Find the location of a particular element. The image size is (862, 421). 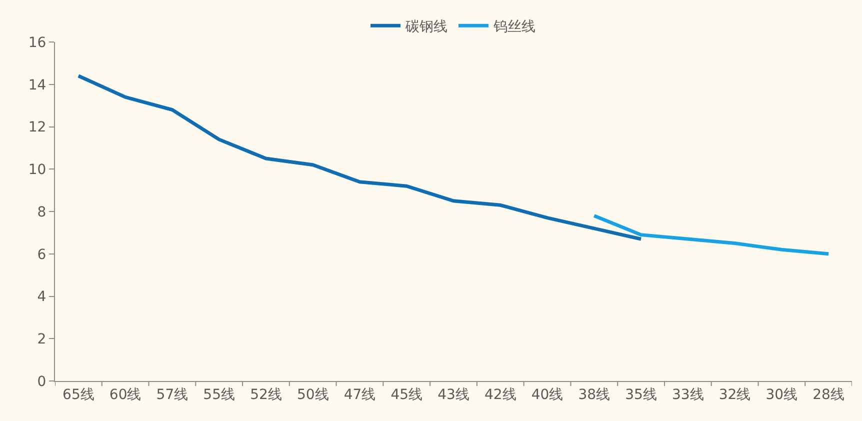

x-tick-label: 30线 is located at coordinates (782, 394).